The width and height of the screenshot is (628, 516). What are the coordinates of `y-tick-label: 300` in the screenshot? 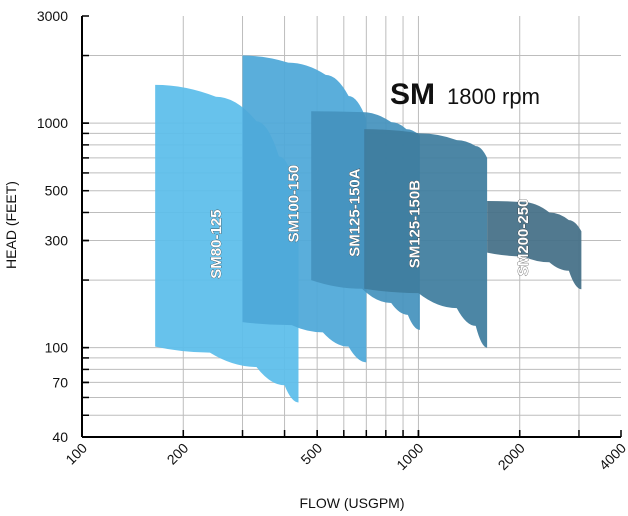 It's located at (57, 241).